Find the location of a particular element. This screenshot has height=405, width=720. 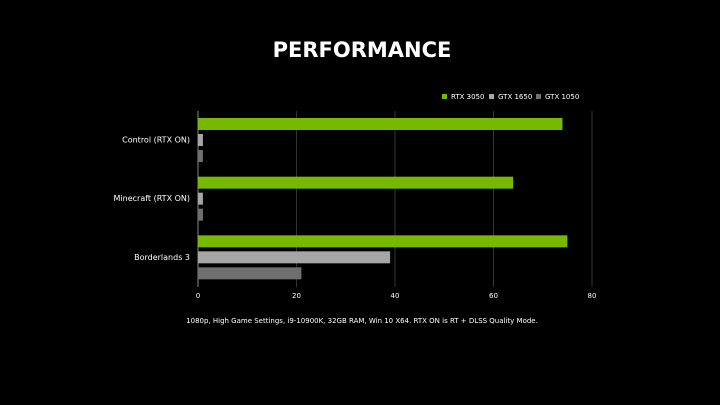

x-tick-label: 40 is located at coordinates (395, 296).